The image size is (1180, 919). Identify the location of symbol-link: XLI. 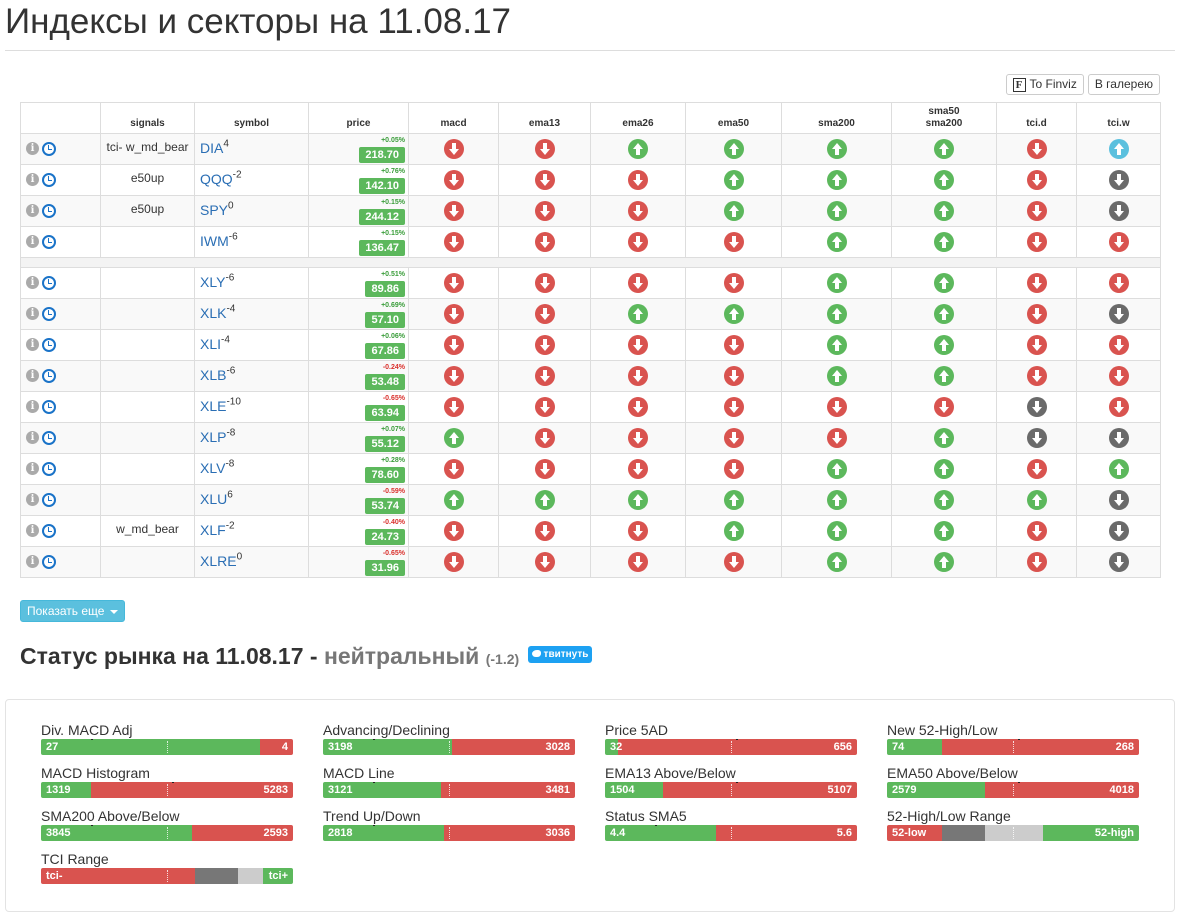
(211, 344).